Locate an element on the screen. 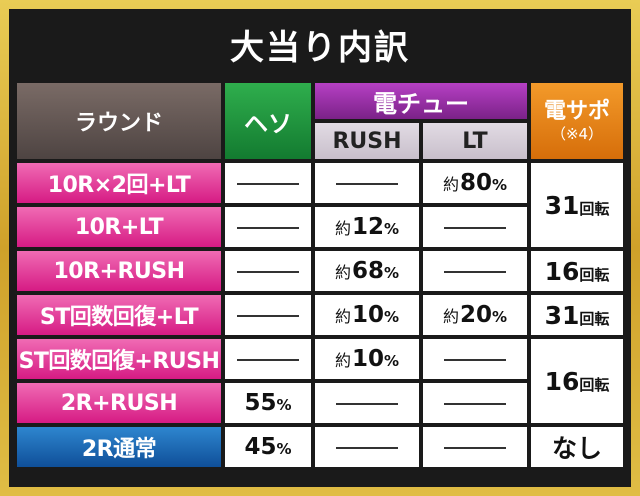  table-row: 2R+RUSH 55% is located at coordinates (320, 403).